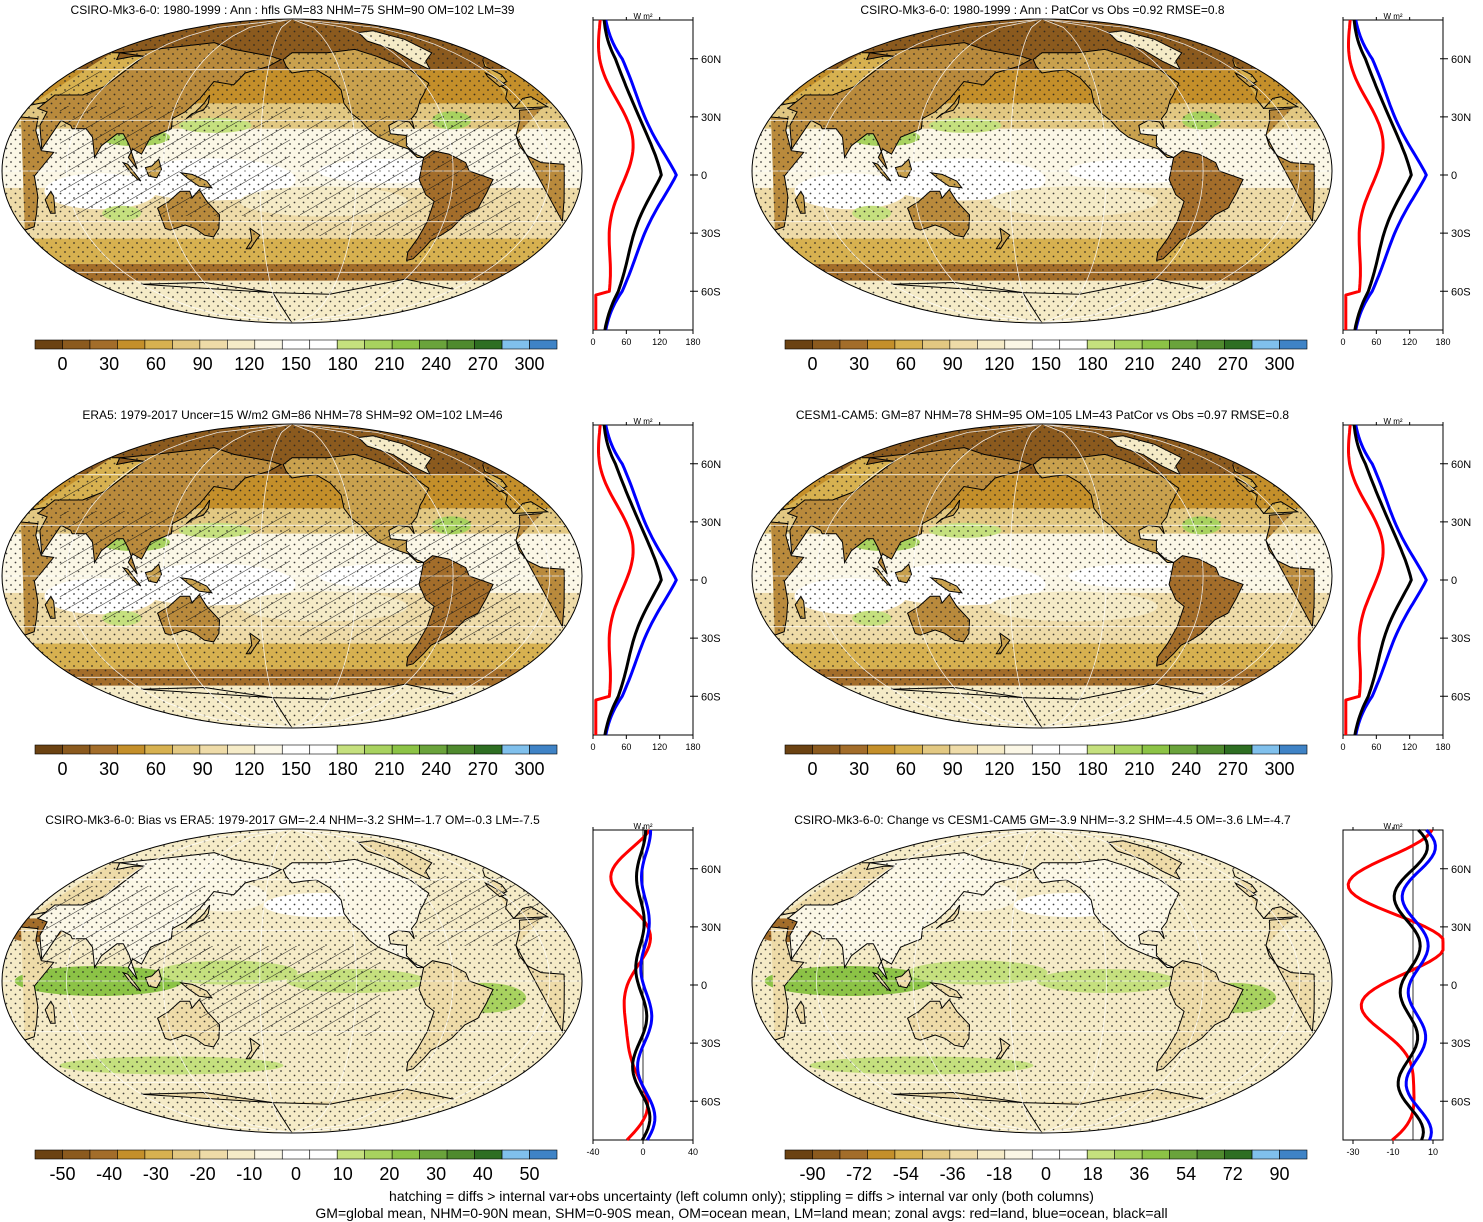 This screenshot has width=1483, height=1222. What do you see at coordinates (711, 639) in the screenshot?
I see `lat-tick-label: 30S` at bounding box center [711, 639].